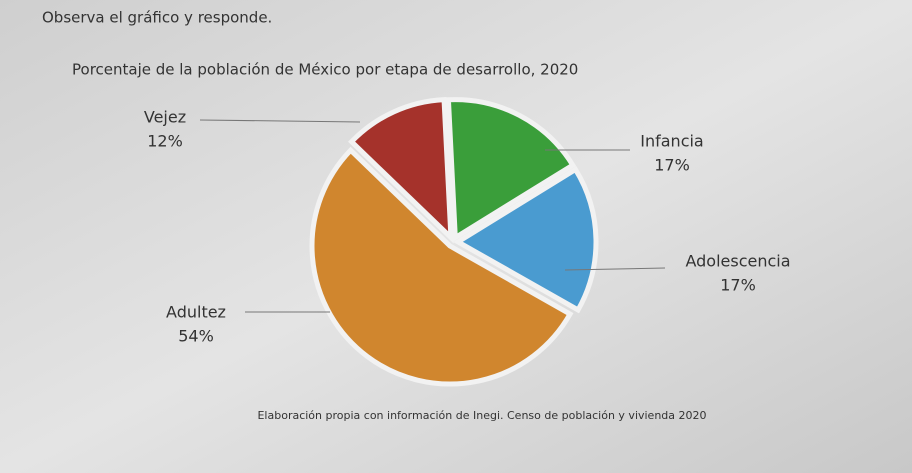 Image resolution: width=912 pixels, height=473 pixels. What do you see at coordinates (196, 312) in the screenshot?
I see `slice-name: Adultez` at bounding box center [196, 312].